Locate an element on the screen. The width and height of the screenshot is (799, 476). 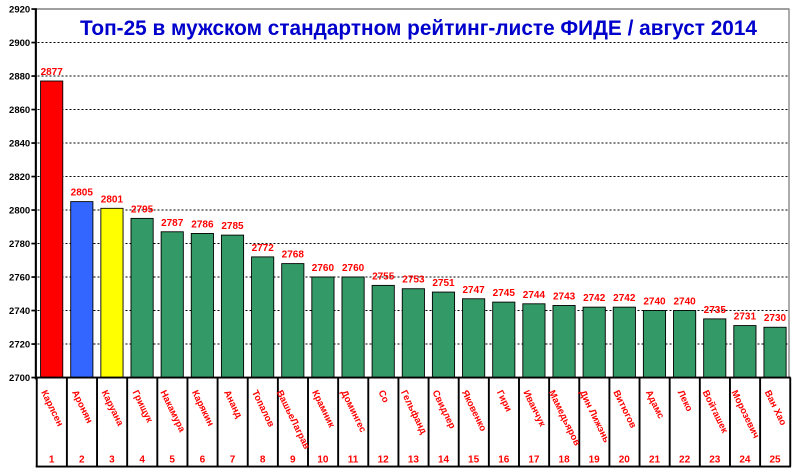
svg-text: 13 is located at coordinates (414, 460).